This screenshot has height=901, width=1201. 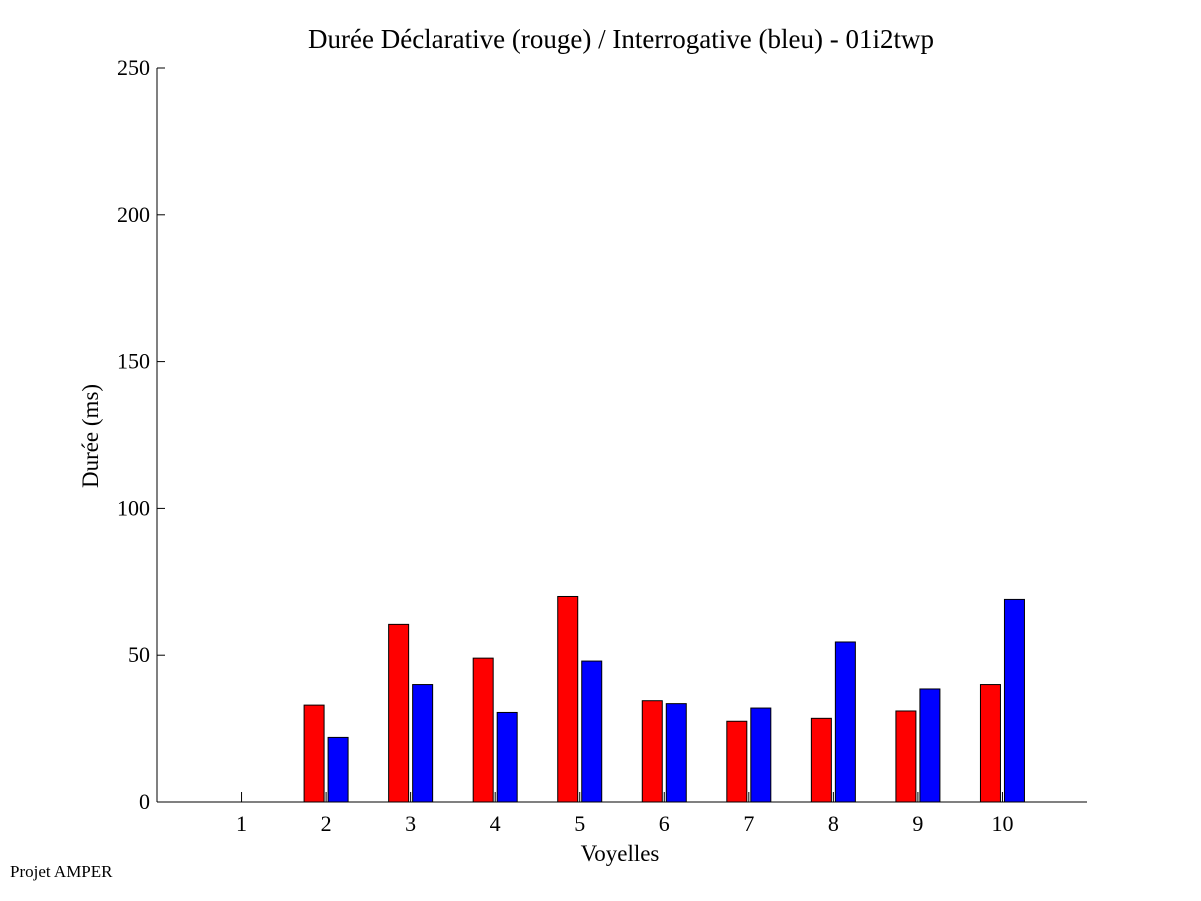 What do you see at coordinates (133, 67) in the screenshot?
I see `y-tick-label: 250` at bounding box center [133, 67].